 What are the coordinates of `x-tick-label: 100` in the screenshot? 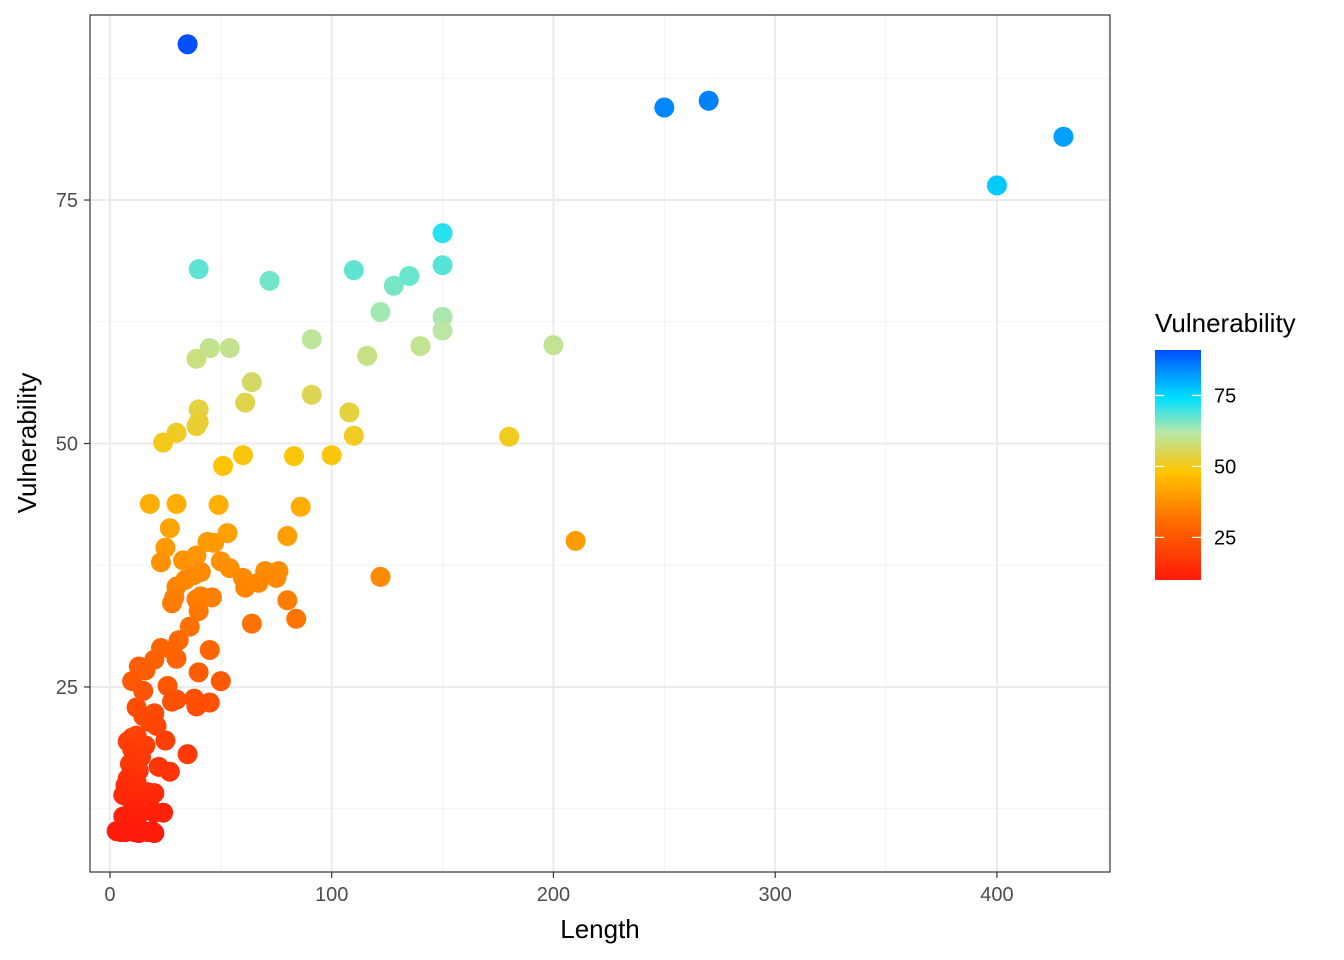 It's located at (331, 895).